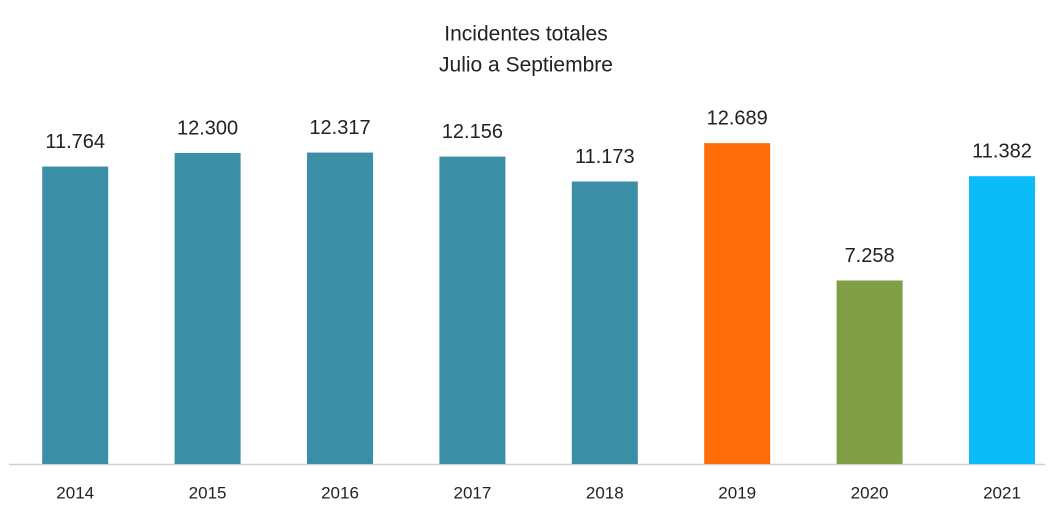 This screenshot has width=1052, height=506. What do you see at coordinates (1002, 492) in the screenshot?
I see `x-tick-label: 2021` at bounding box center [1002, 492].